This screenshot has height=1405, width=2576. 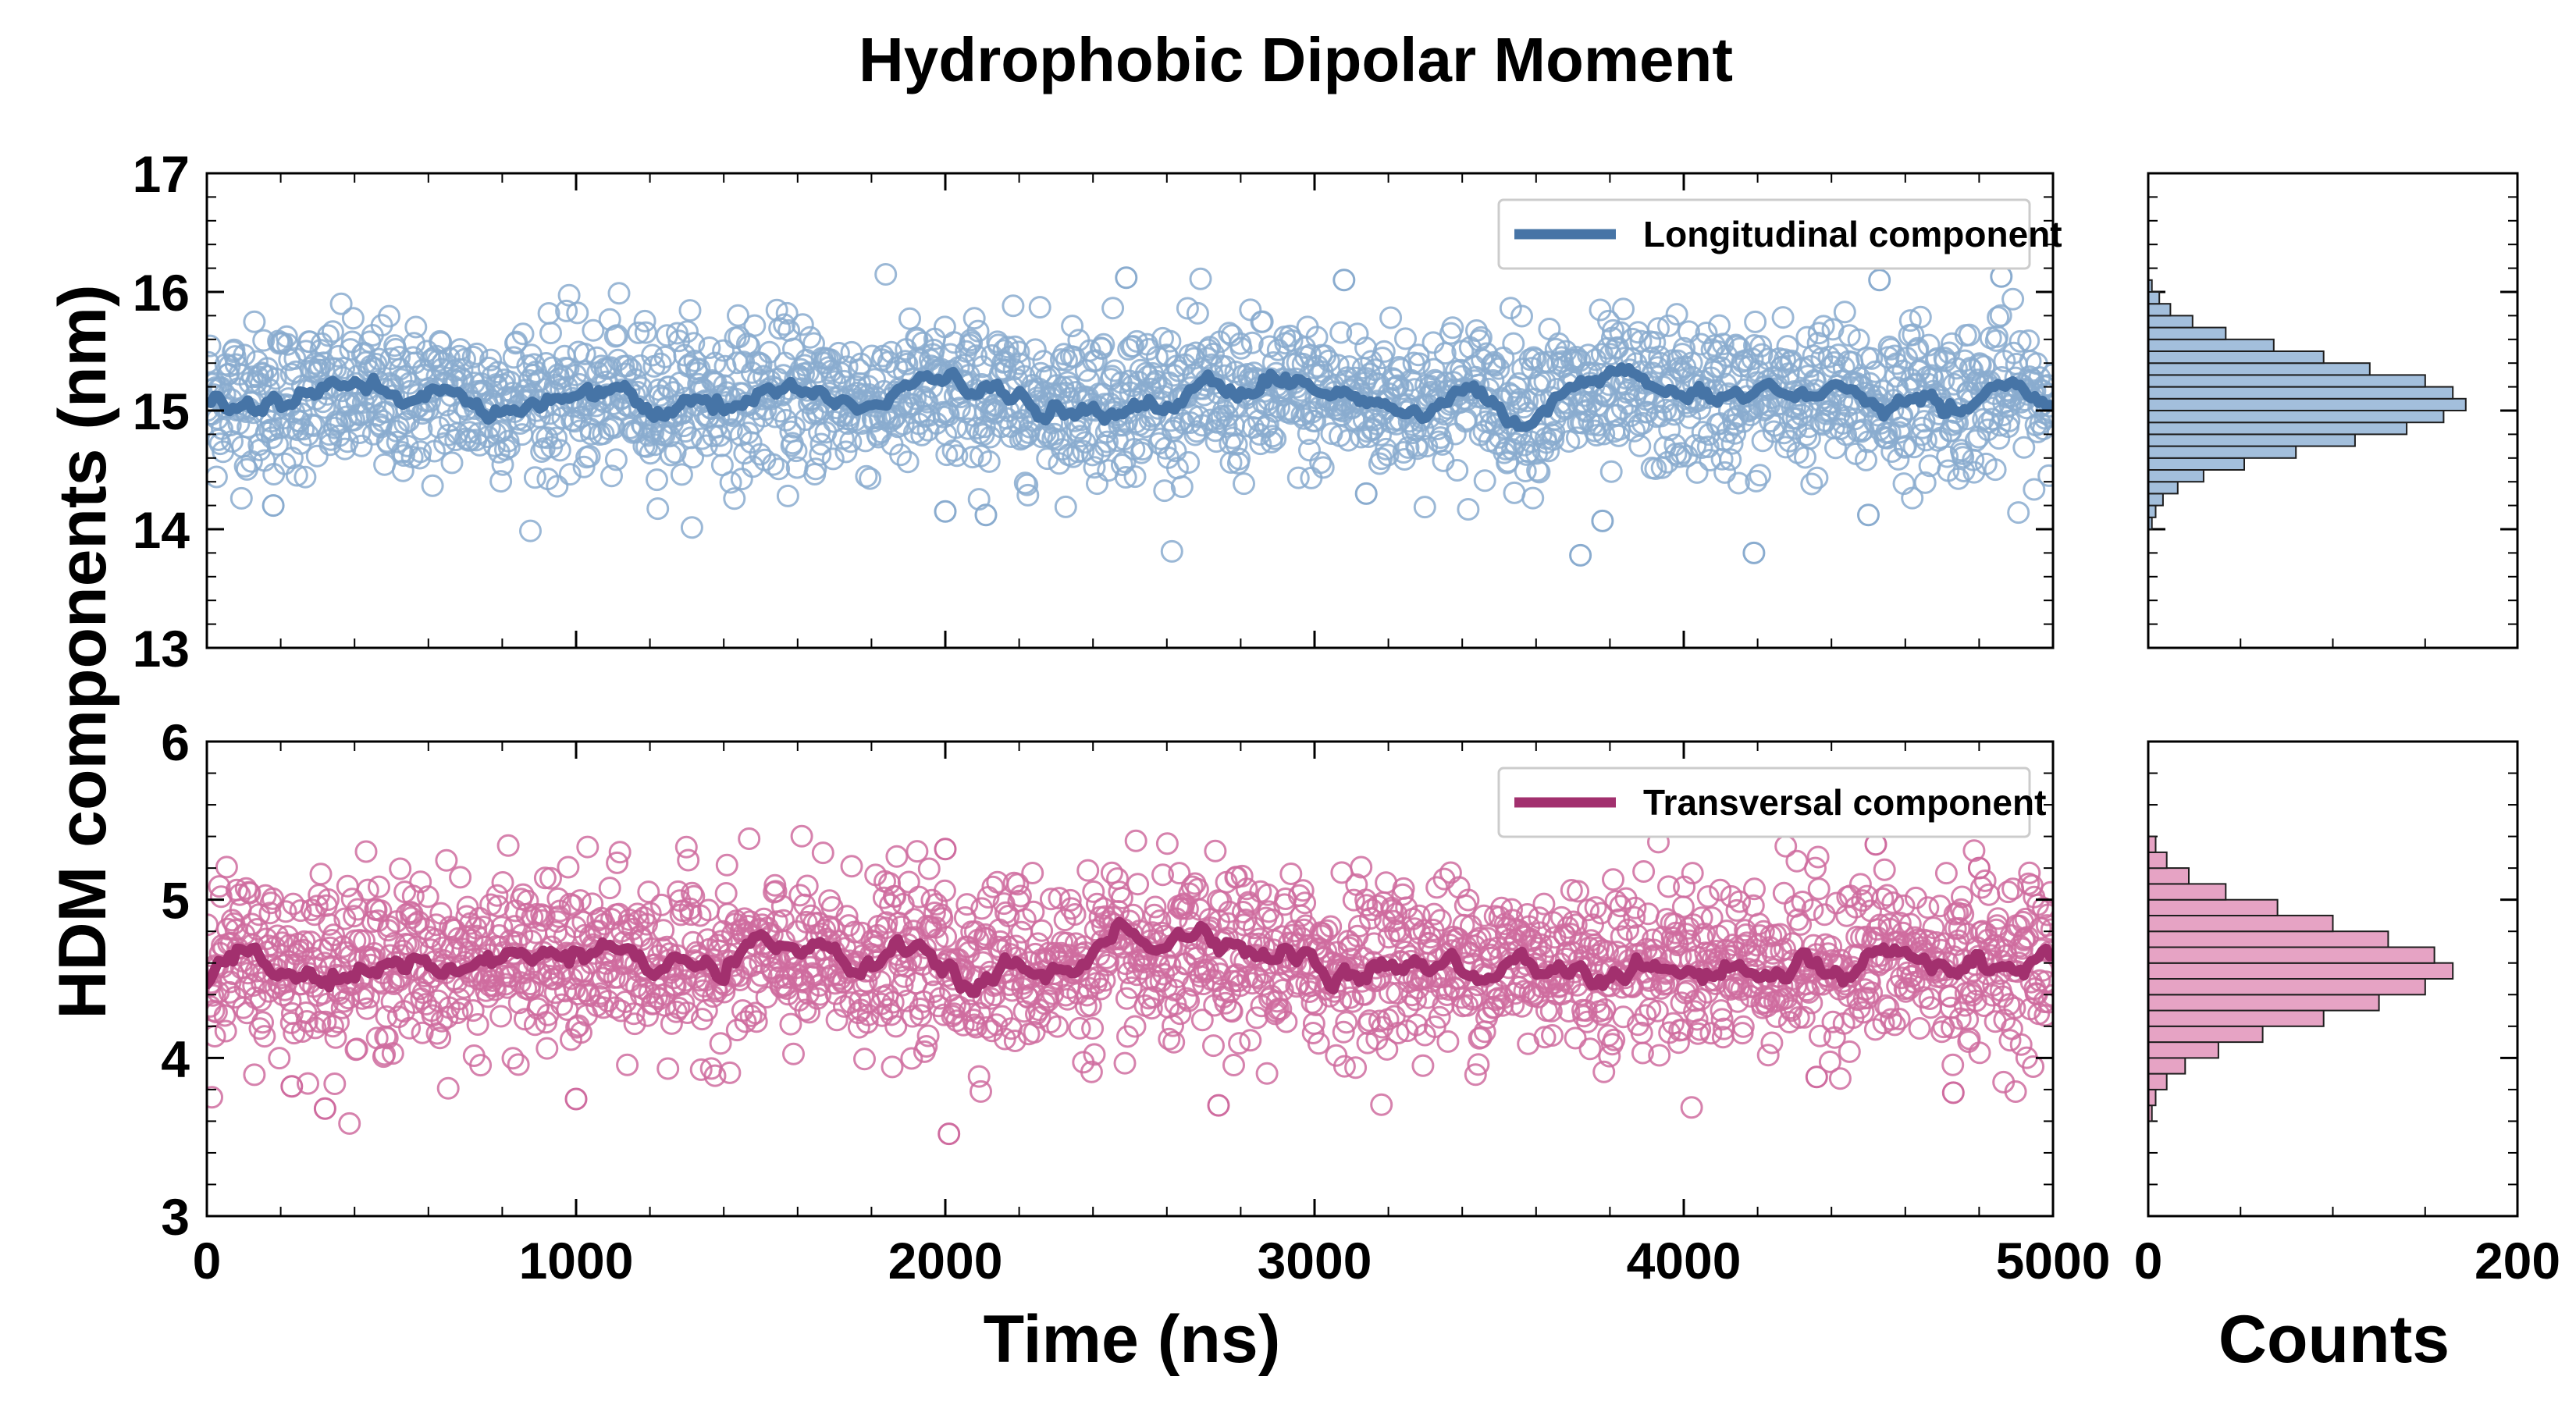 I want to click on x-tick-label: 5000, so click(x=2053, y=1260).